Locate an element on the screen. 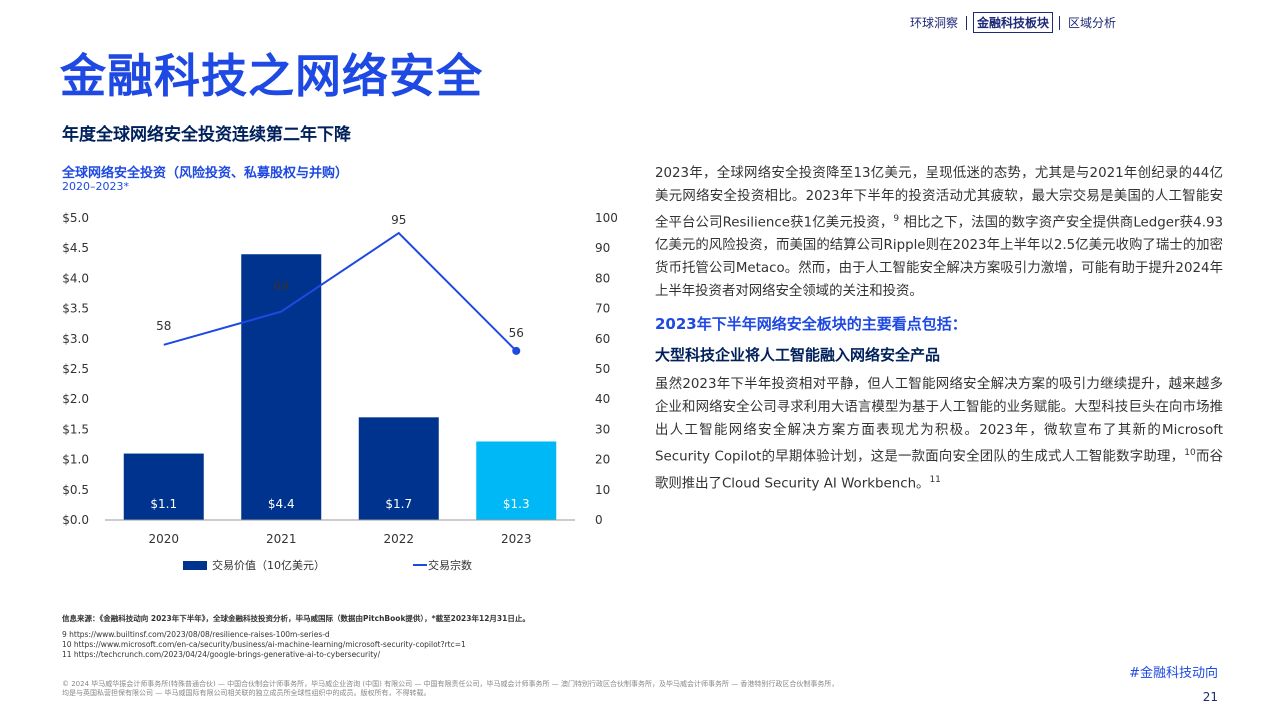 The width and height of the screenshot is (1280, 720). legend-bar-label: 交易价值（10亿美元） is located at coordinates (268, 565).